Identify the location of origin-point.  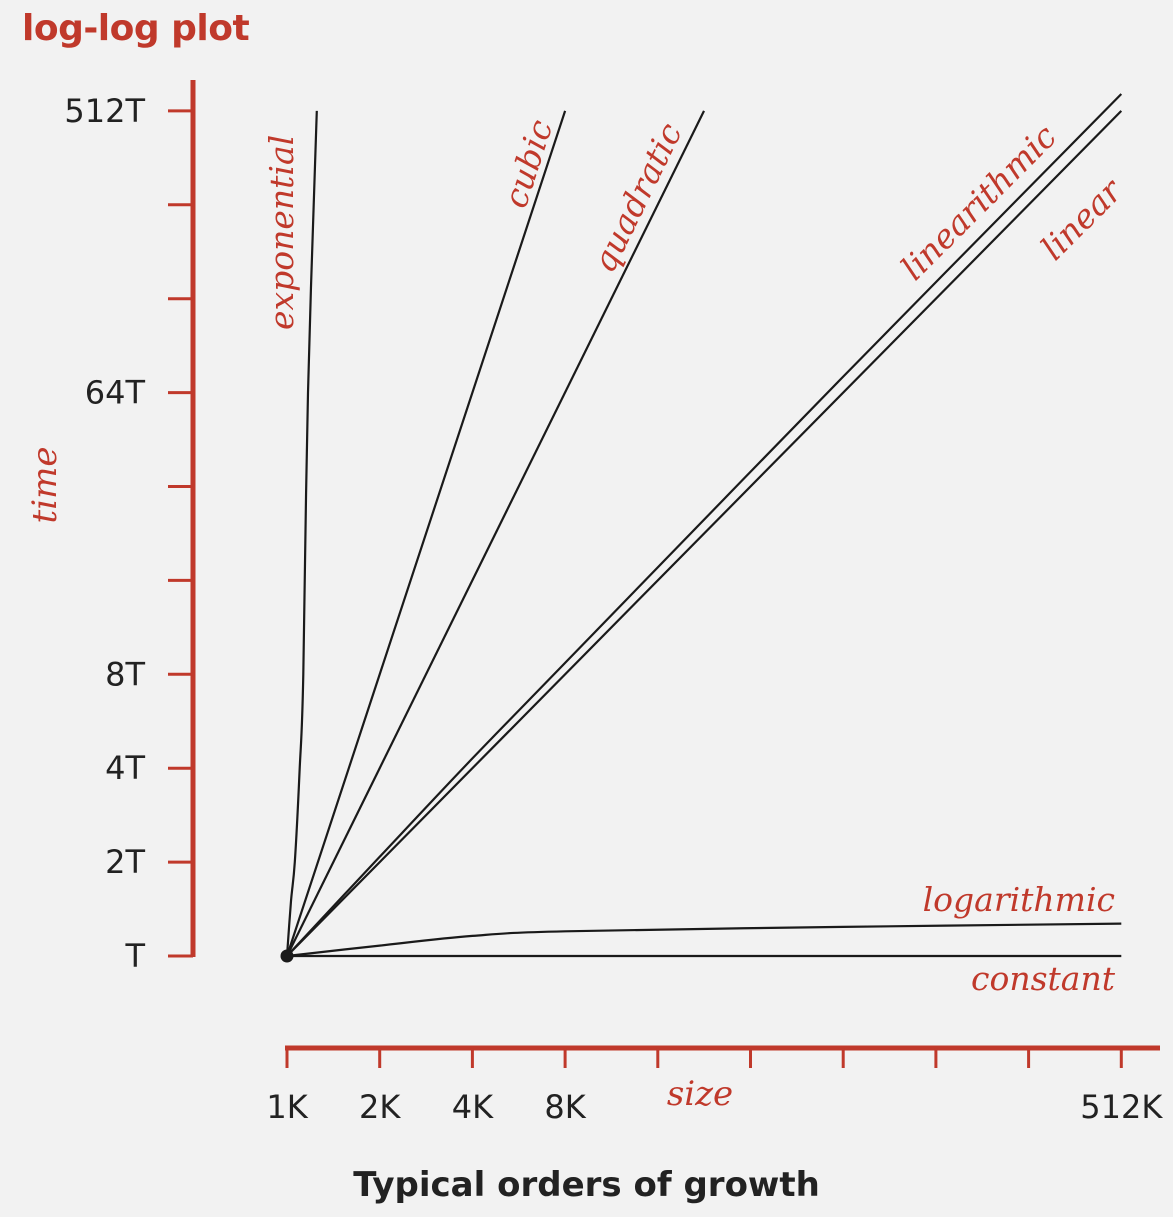
(287, 956).